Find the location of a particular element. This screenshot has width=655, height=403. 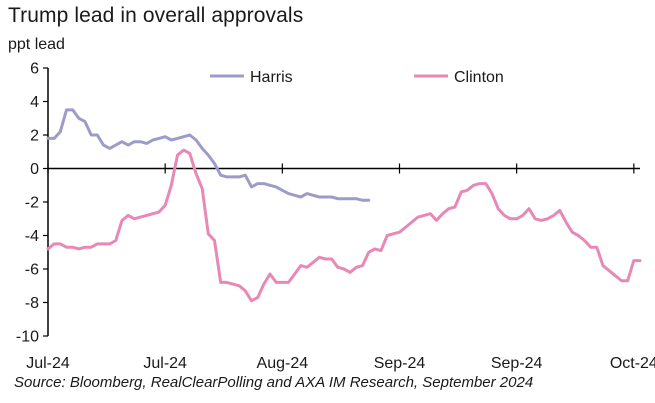

y-tick-label: -8 is located at coordinates (32, 303).